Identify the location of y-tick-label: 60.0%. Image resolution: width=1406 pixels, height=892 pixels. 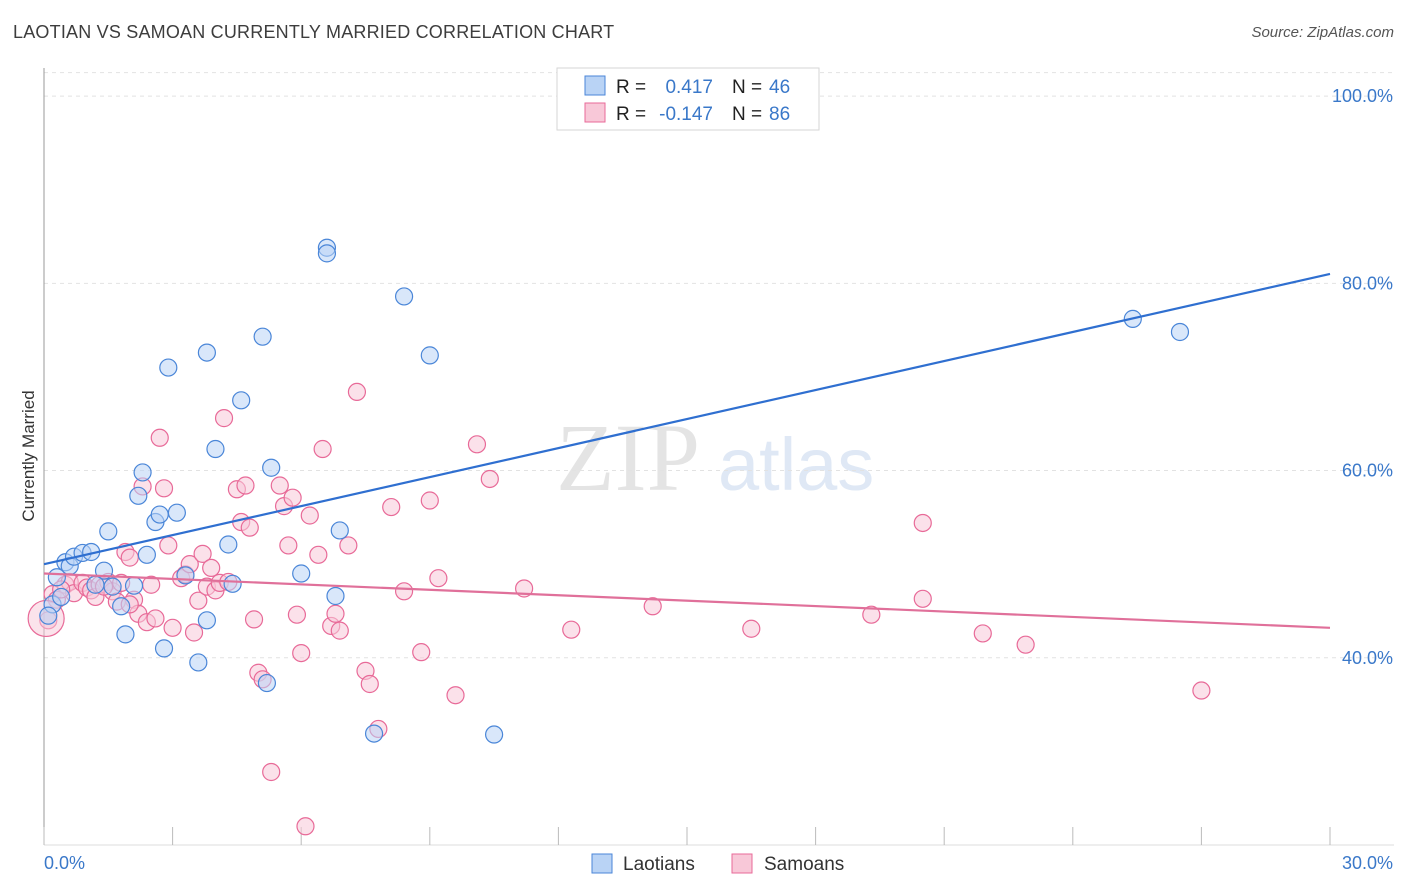
(1367, 471).